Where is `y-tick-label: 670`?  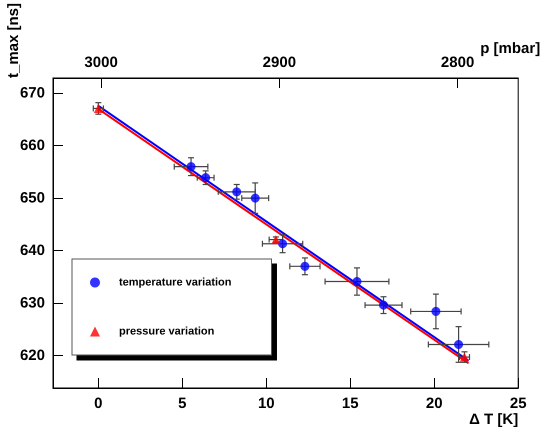 y-tick-label: 670 is located at coordinates (32, 93).